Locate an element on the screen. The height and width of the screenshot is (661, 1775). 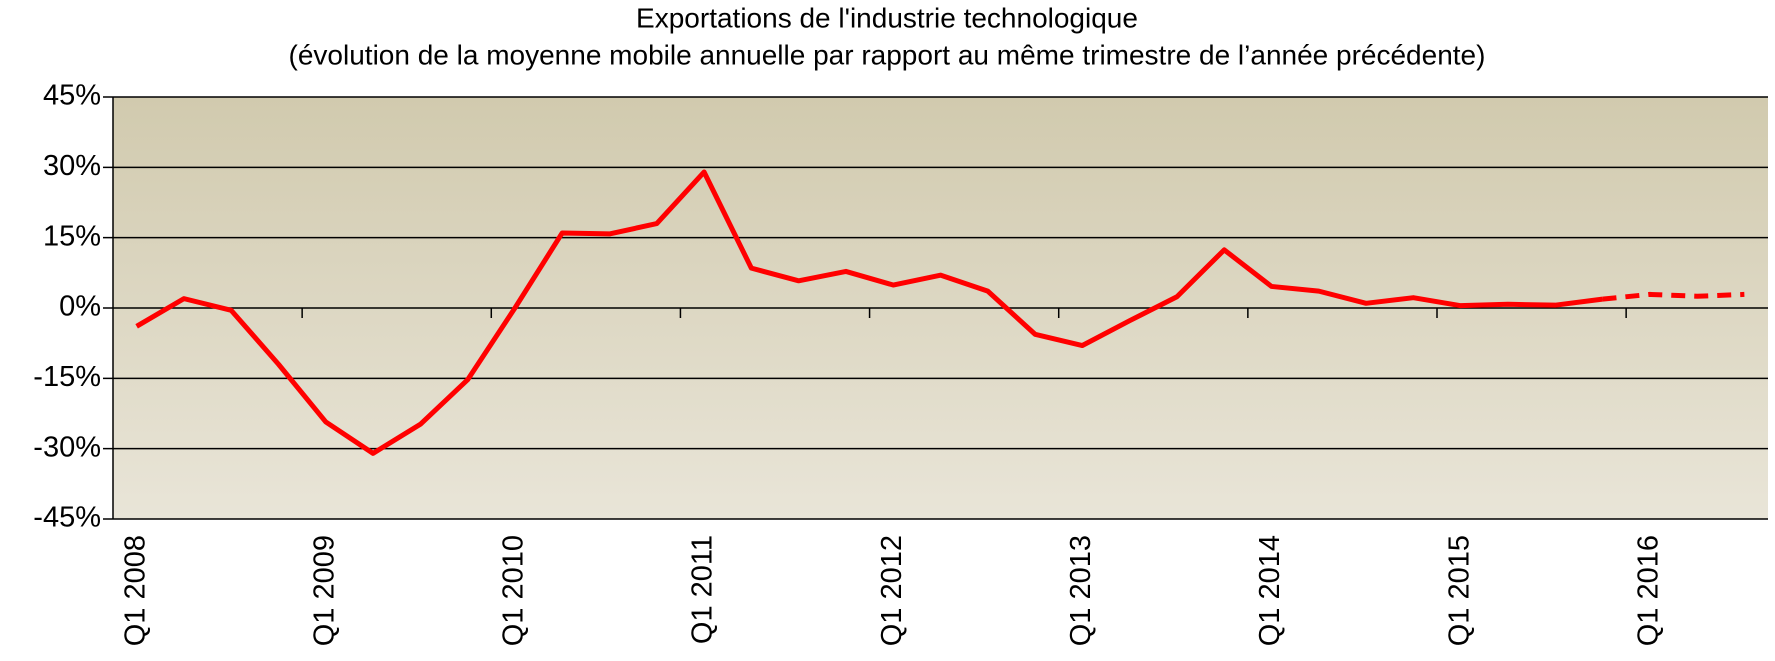
y-tick-label: -30% is located at coordinates (67, 447).